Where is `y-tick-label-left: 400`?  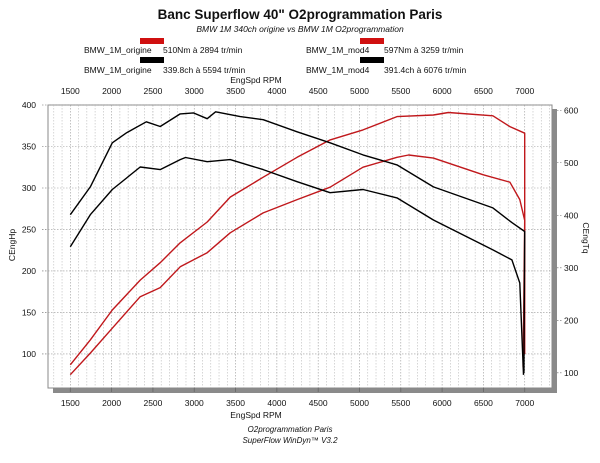 y-tick-label-left: 400 is located at coordinates (29, 105).